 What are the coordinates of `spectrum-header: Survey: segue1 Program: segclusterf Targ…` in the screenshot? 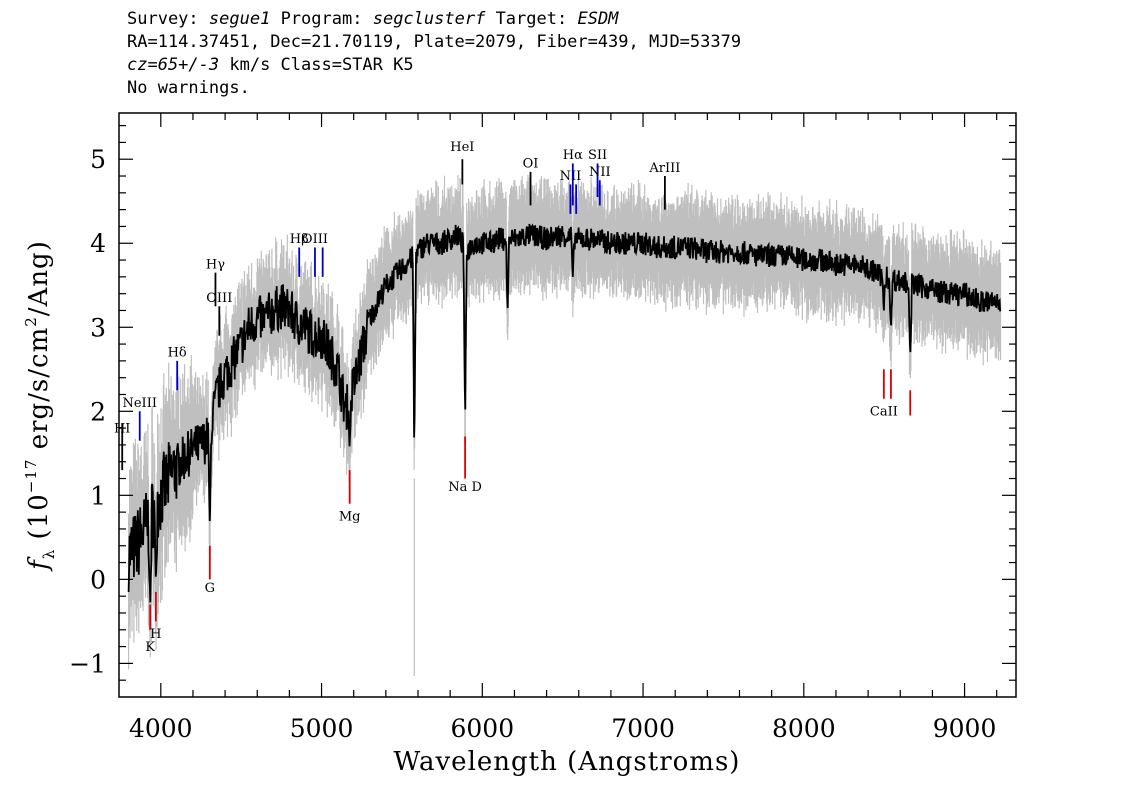 It's located at (434, 54).